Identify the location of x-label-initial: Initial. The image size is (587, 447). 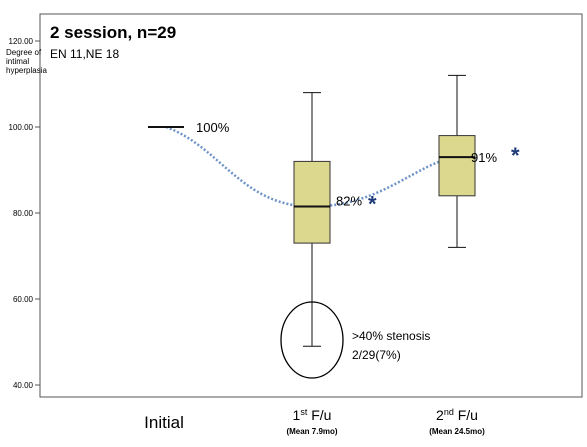
(164, 422).